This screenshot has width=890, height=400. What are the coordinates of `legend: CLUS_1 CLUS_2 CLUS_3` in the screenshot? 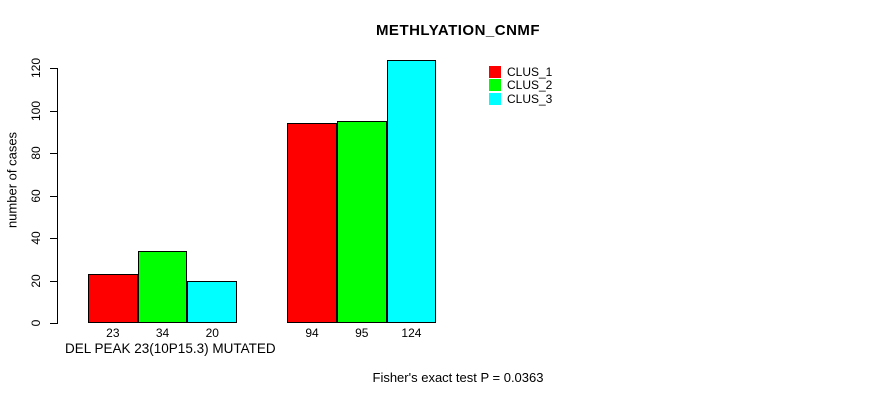 It's located at (520, 85).